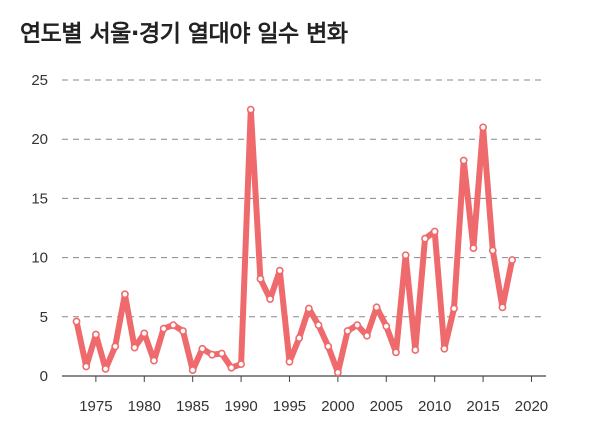  Describe the element at coordinates (202, 348) in the screenshot. I see `data-point-1986` at that location.